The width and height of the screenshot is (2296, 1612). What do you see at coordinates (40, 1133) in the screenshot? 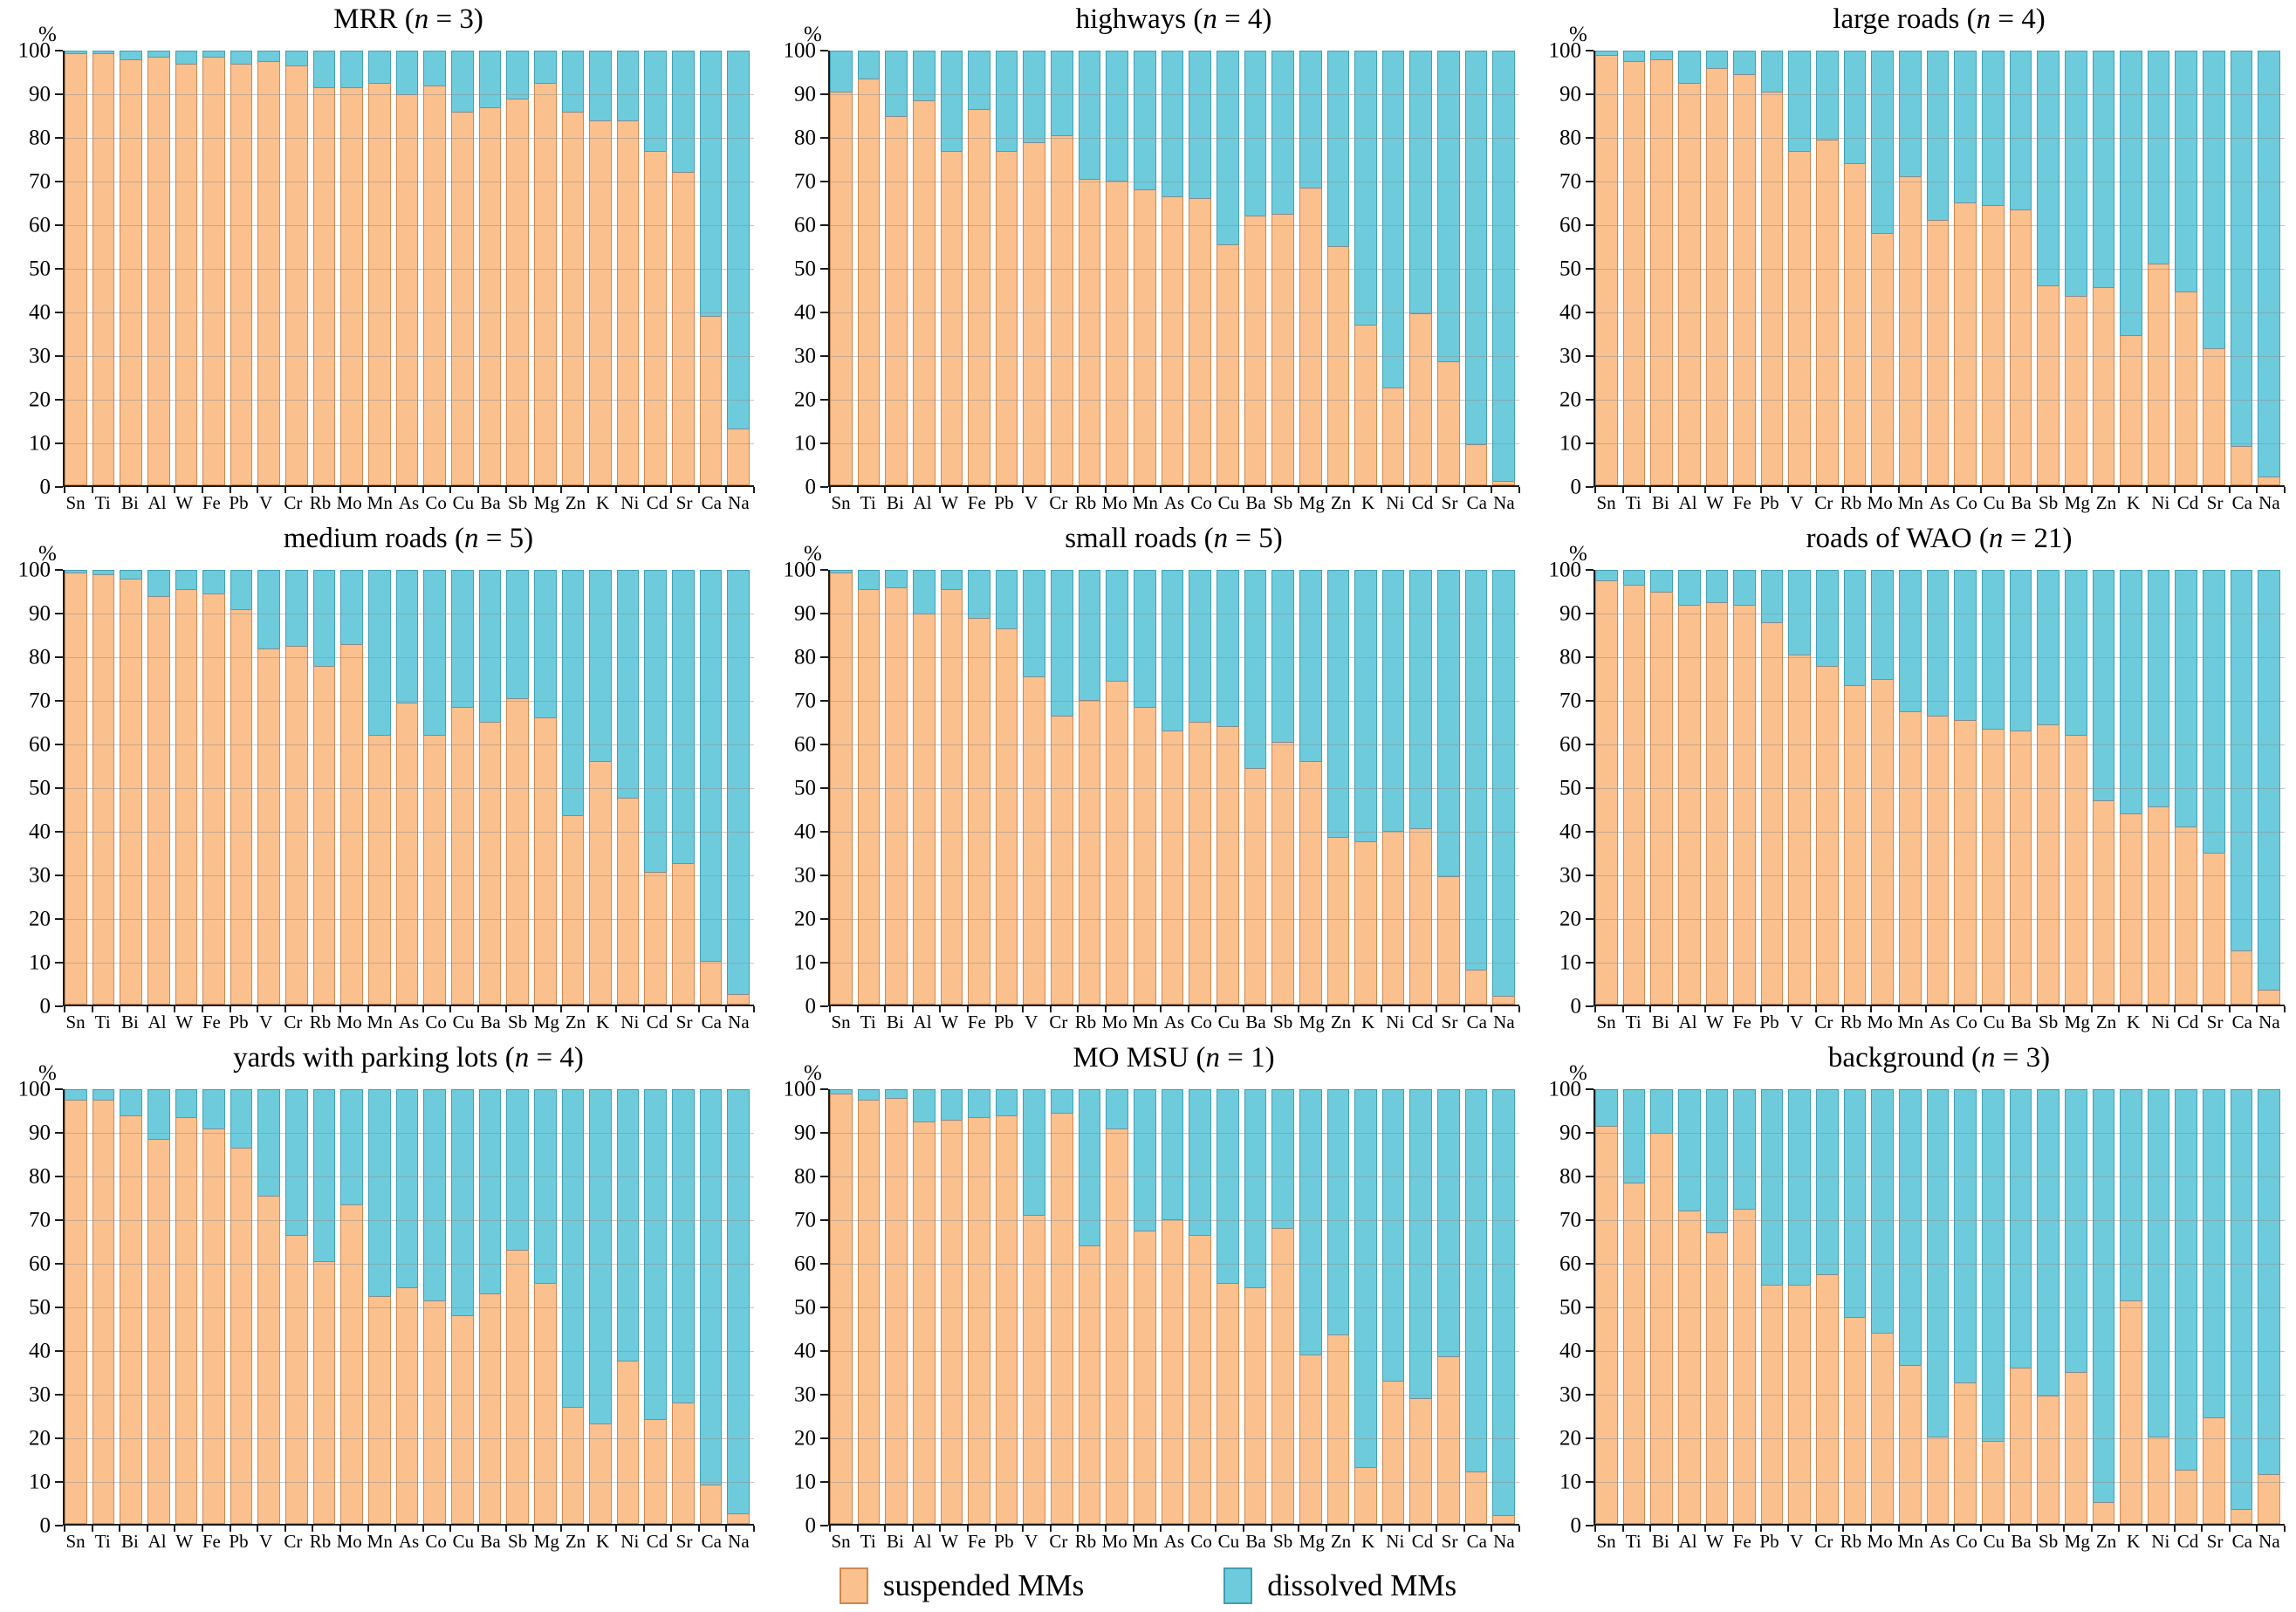
I see `y-tick-label: 90` at bounding box center [40, 1133].